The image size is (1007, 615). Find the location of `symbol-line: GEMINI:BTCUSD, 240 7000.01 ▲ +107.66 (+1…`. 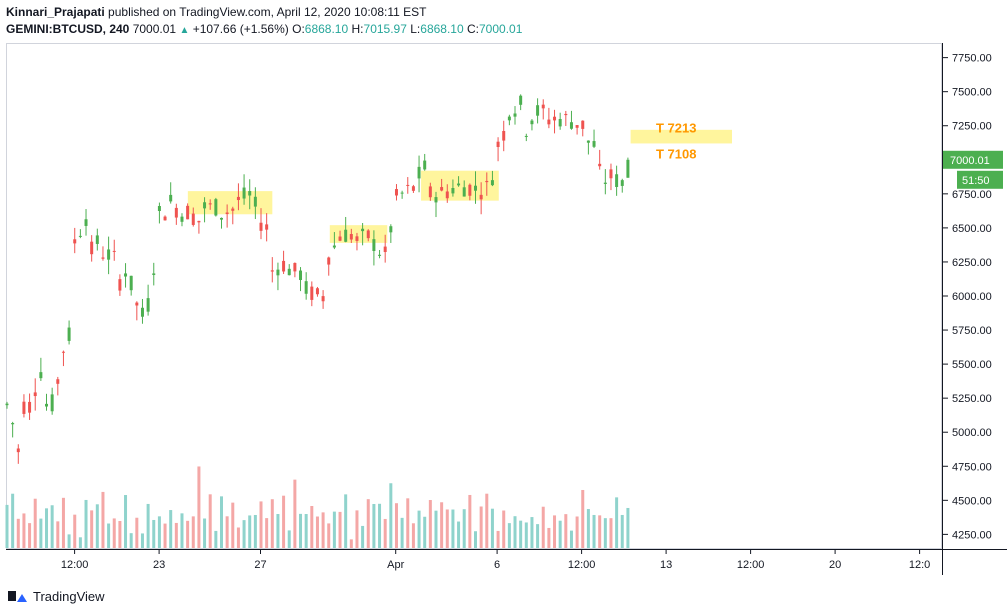

symbol-line: GEMINI:BTCUSD, 240 7000.01 ▲ +107.66 (+1… is located at coordinates (264, 29).